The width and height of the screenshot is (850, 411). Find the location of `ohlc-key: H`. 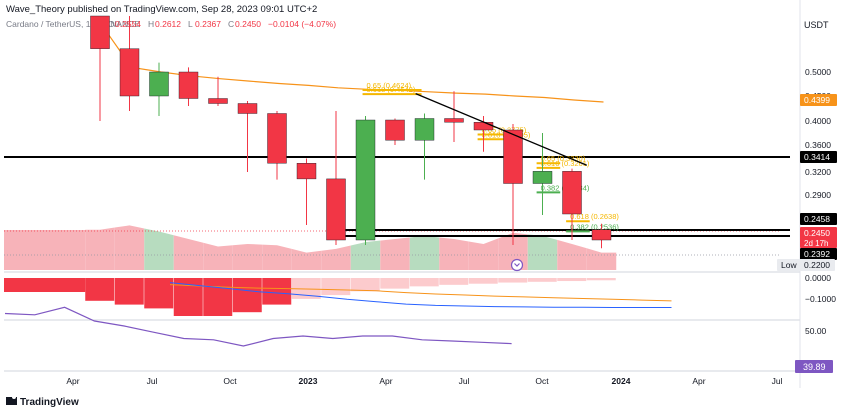

ohlc-key: H is located at coordinates (151, 24).